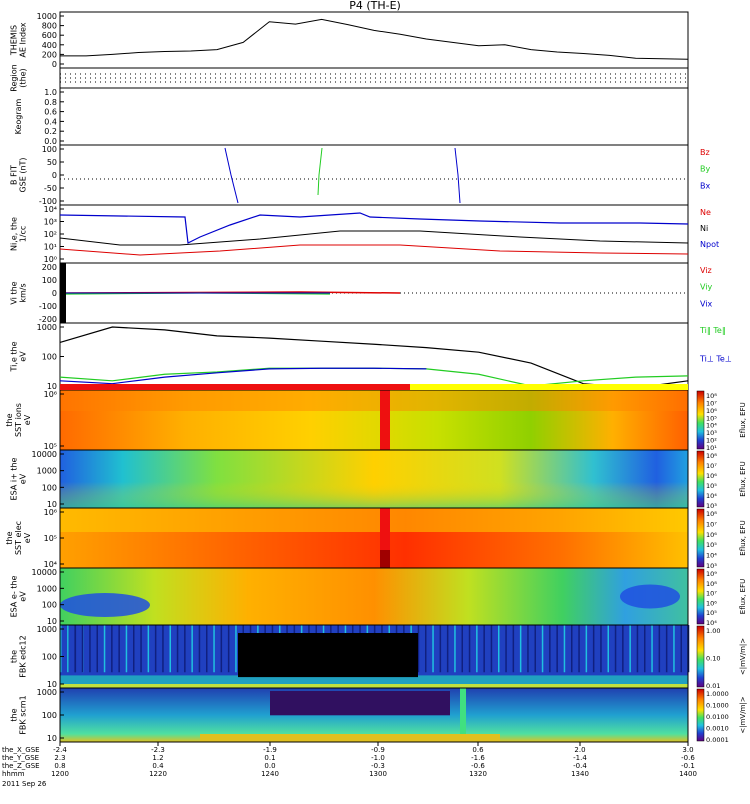 This screenshot has width=750, height=804. What do you see at coordinates (713, 631) in the screenshot?
I see `svg-text: 1.00` at bounding box center [713, 631].